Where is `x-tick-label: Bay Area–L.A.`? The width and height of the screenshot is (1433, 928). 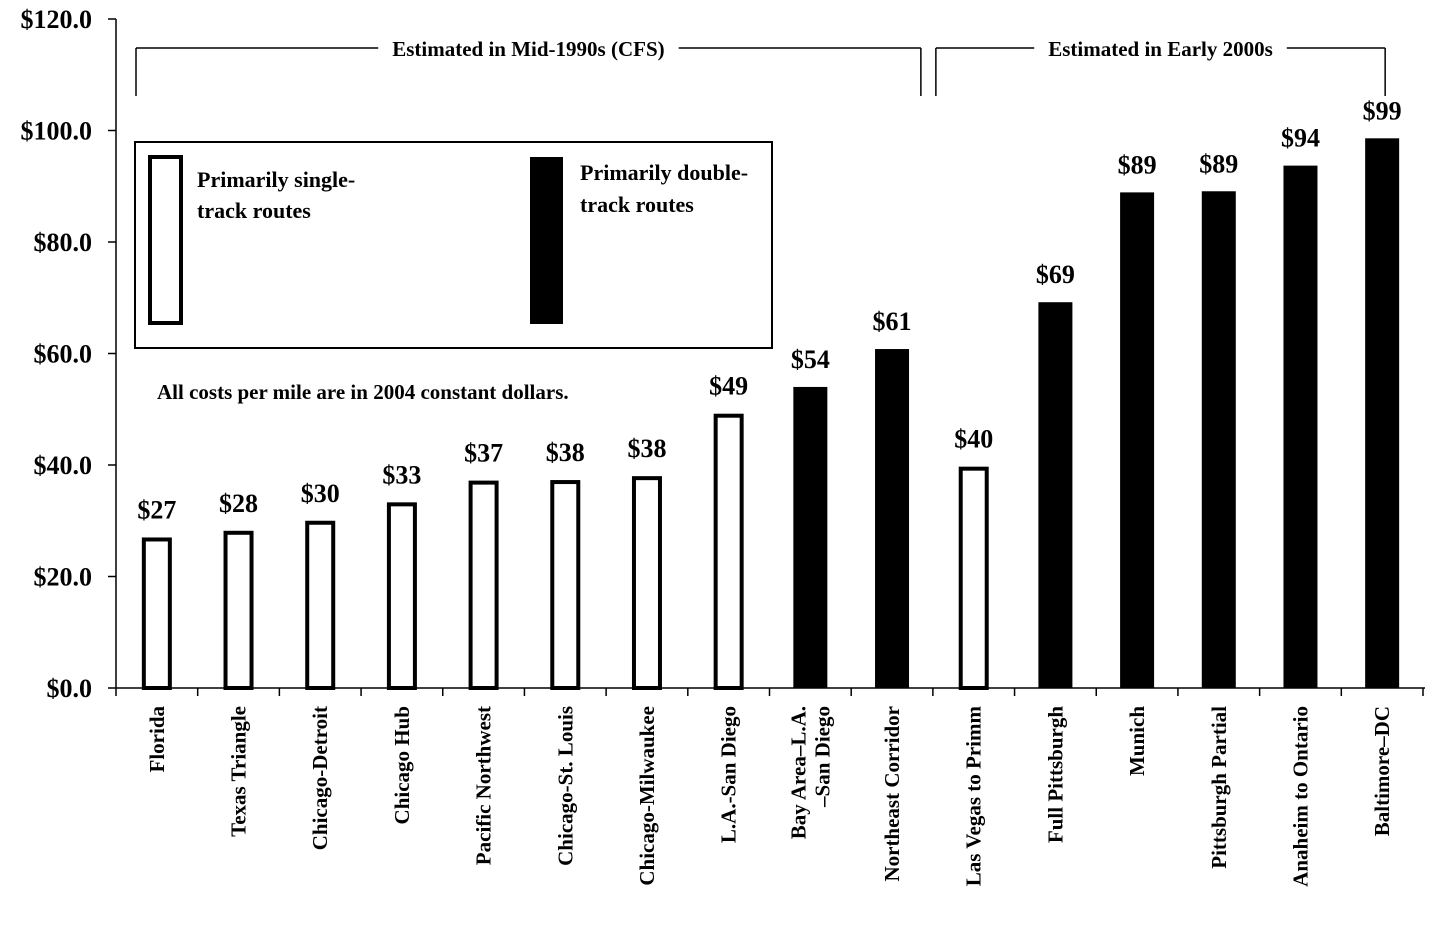 x-tick-label: Bay Area–L.A. is located at coordinates (798, 772).